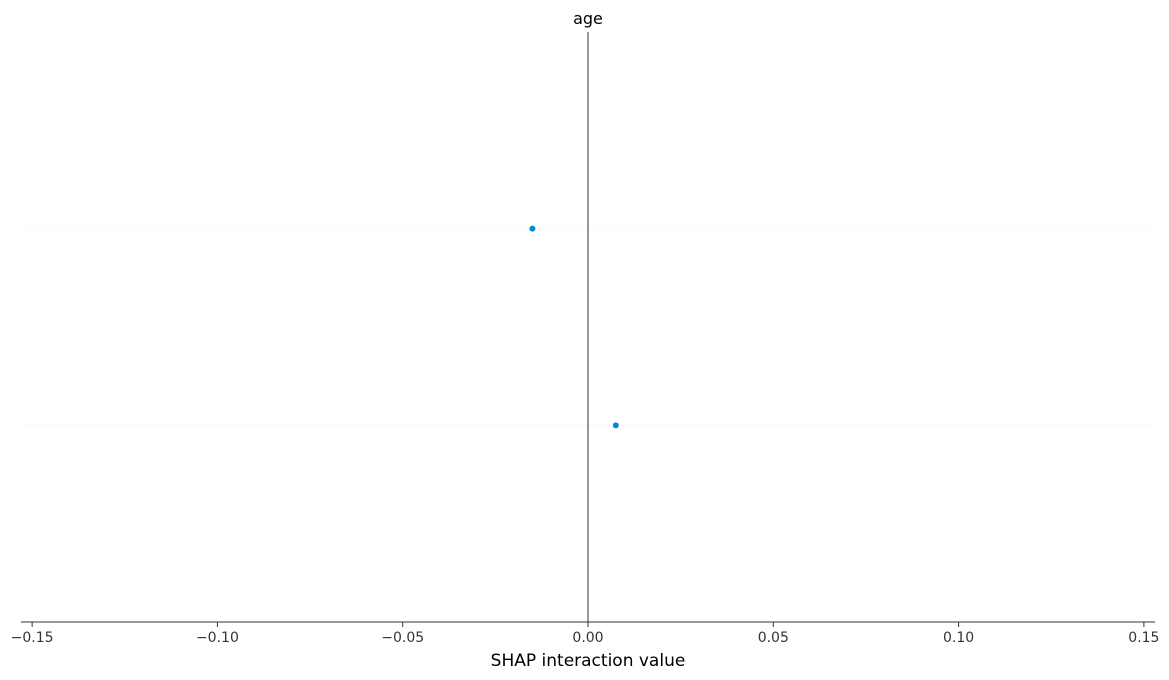 Image resolution: width=1169 pixels, height=680 pixels. What do you see at coordinates (958, 638) in the screenshot?
I see `x-tick-label: 0.10` at bounding box center [958, 638].